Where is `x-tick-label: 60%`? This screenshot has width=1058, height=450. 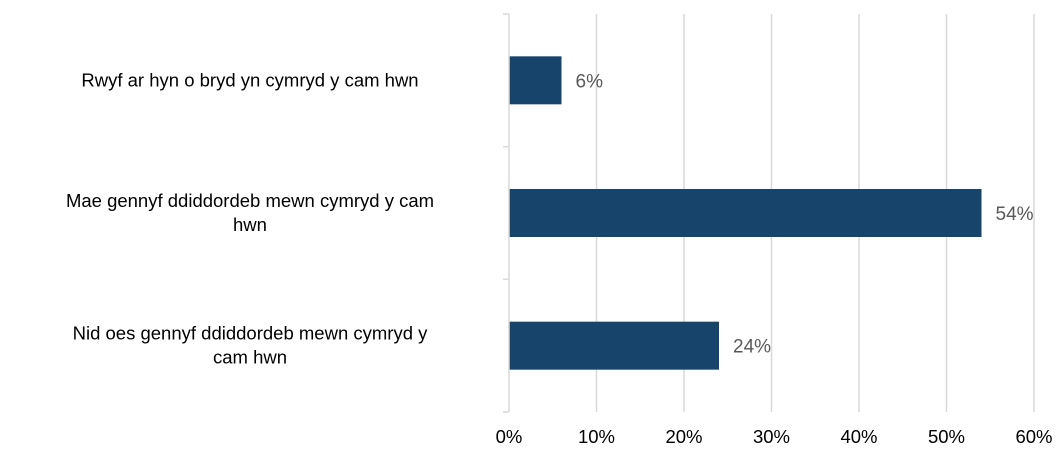 x-tick-label: 60% is located at coordinates (1033, 436).